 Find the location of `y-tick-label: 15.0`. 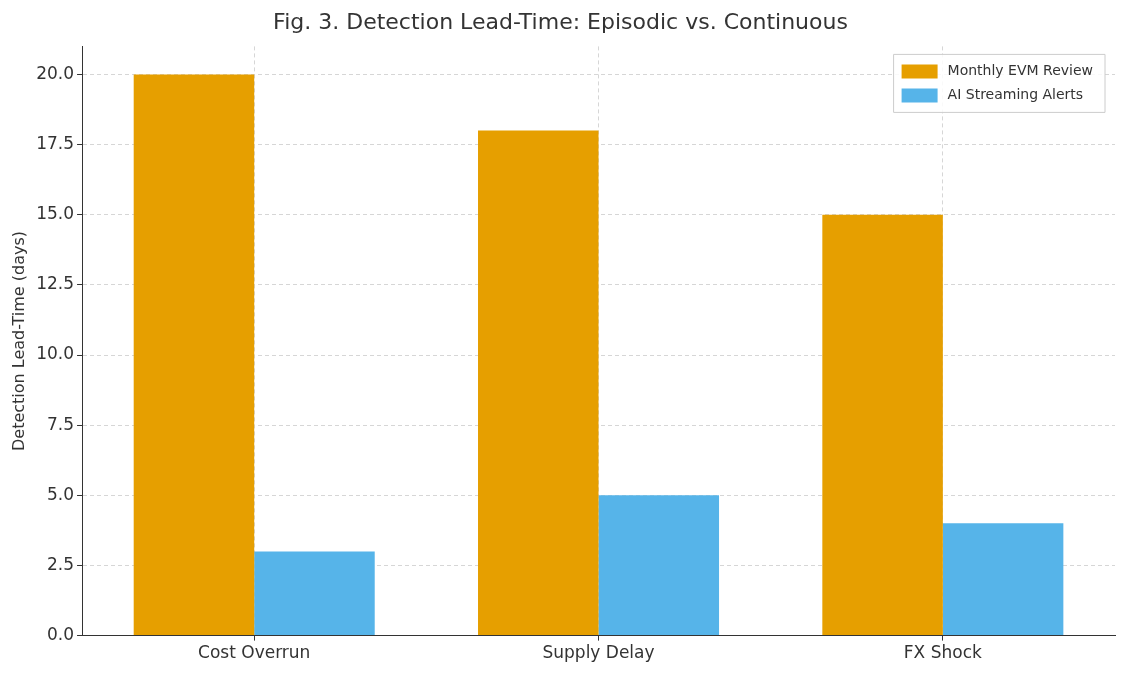

y-tick-label: 15.0 is located at coordinates (55, 213).